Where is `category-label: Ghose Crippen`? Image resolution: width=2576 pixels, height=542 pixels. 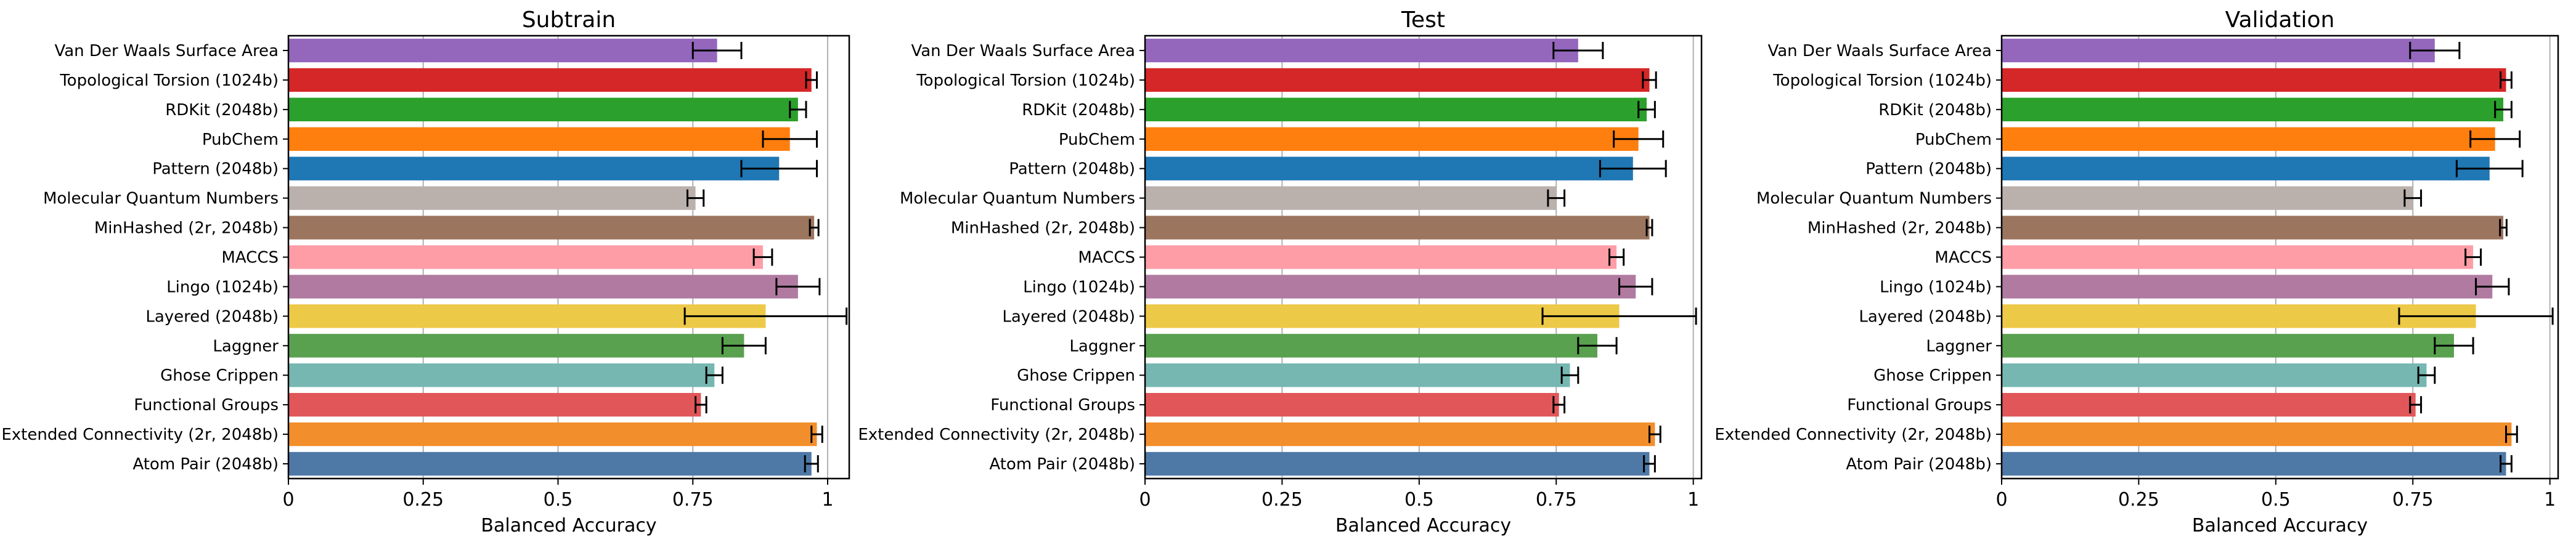 category-label: Ghose Crippen is located at coordinates (219, 376).